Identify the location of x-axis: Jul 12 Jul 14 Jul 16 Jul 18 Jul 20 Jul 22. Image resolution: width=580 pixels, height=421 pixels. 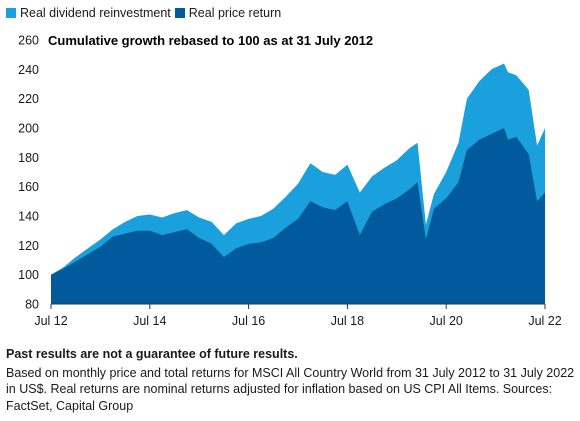
(298, 316).